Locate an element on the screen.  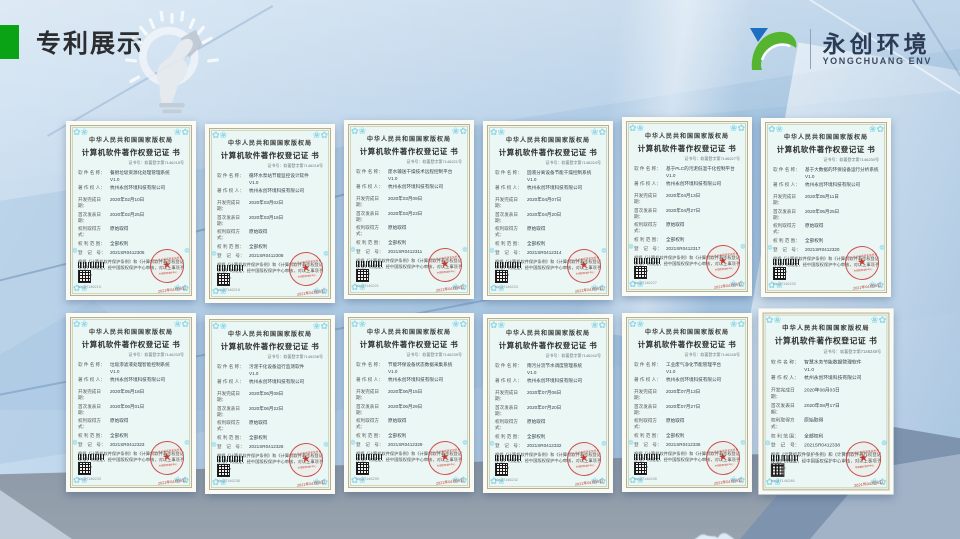
registration-number: 2021SR0412323 is located at coordinates (127, 444).